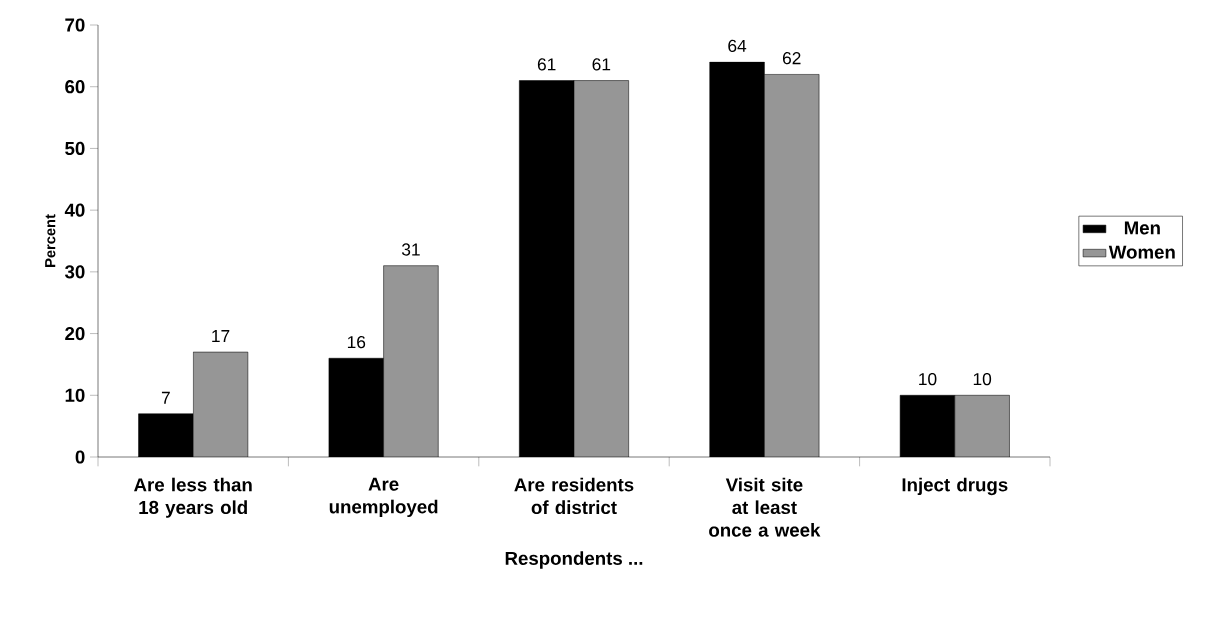 The image size is (1225, 629). I want to click on y-tick-label: 0, so click(80, 457).